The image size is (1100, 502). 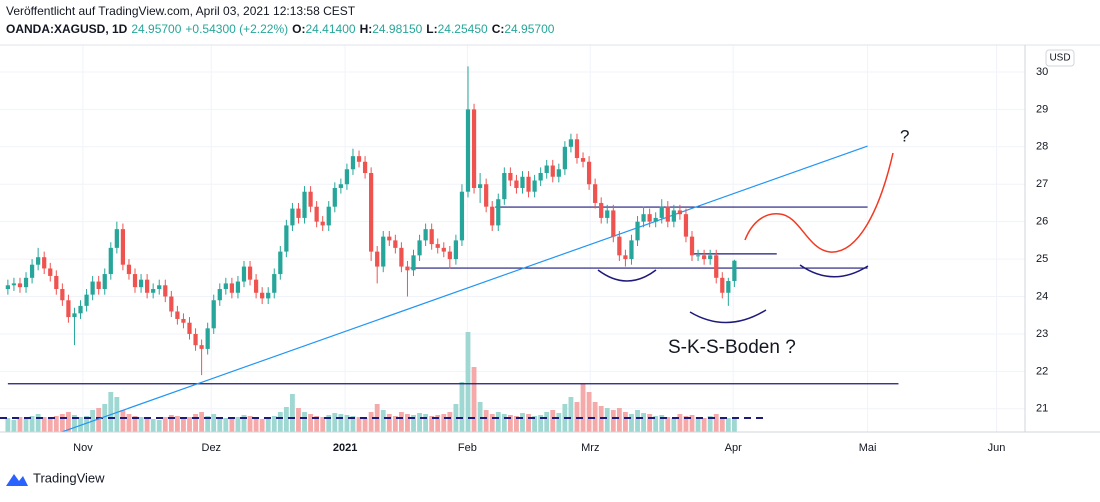 I want to click on logo, so click(x=17, y=480).